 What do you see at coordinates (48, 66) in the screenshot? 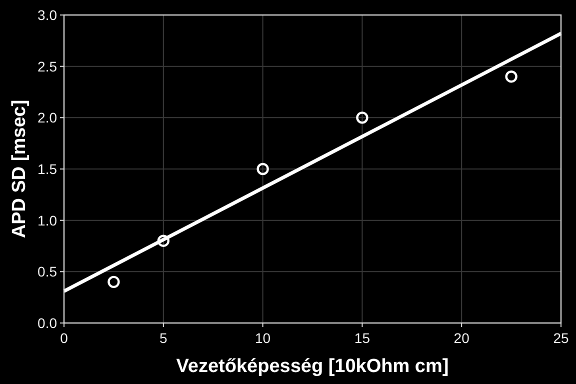
I see `y-tick-label: 2.5` at bounding box center [48, 66].